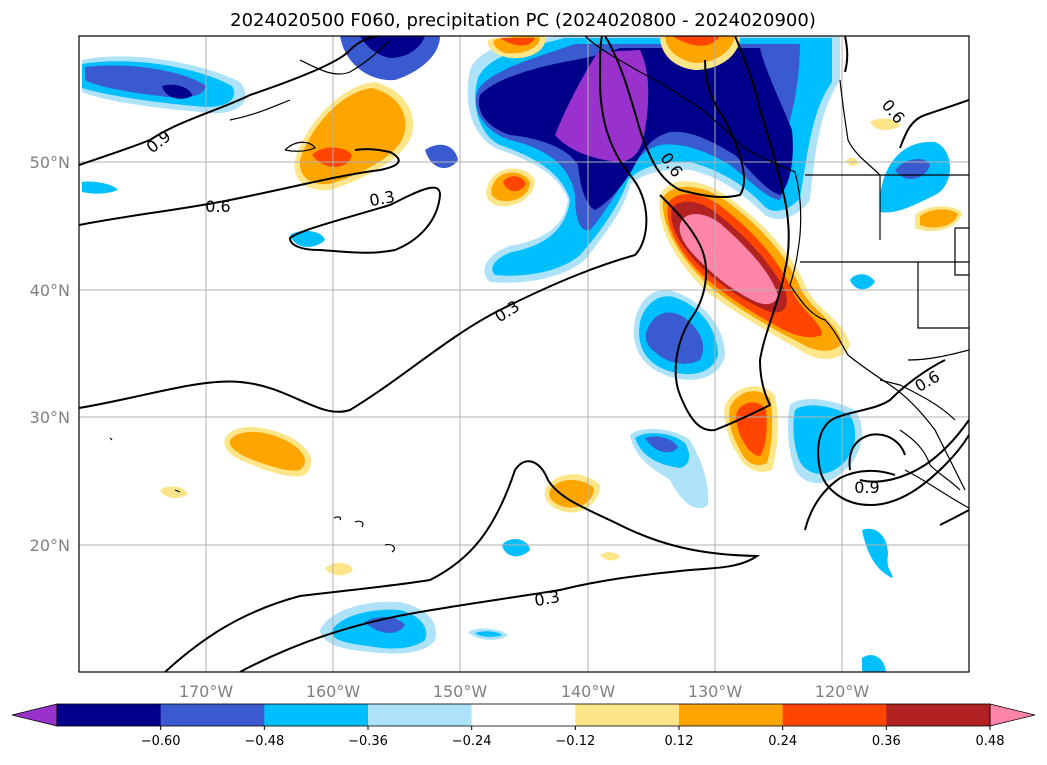 Image resolution: width=1047 pixels, height=765 pixels. I want to click on colorbar-frame, so click(523, 715).